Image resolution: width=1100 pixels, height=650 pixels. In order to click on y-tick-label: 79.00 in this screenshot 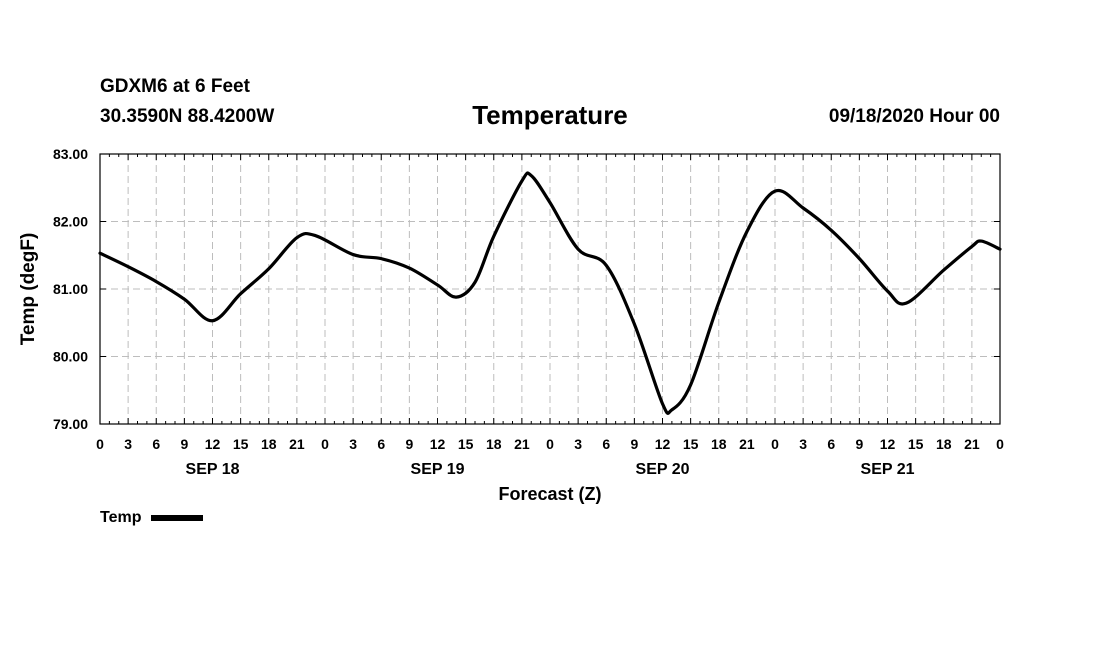, I will do `click(70, 424)`.